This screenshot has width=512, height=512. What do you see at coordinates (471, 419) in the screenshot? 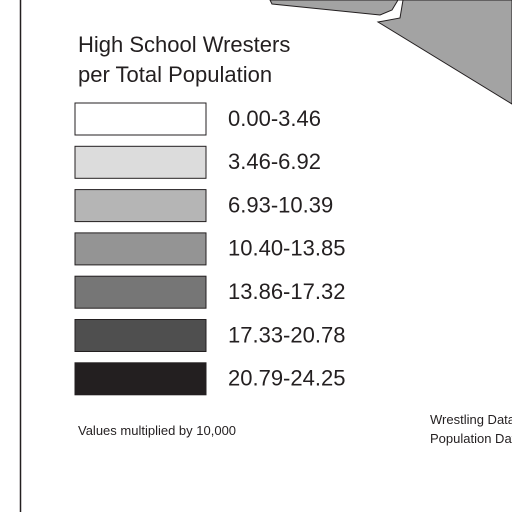
I see `source-text: Wrestling Data` at bounding box center [471, 419].